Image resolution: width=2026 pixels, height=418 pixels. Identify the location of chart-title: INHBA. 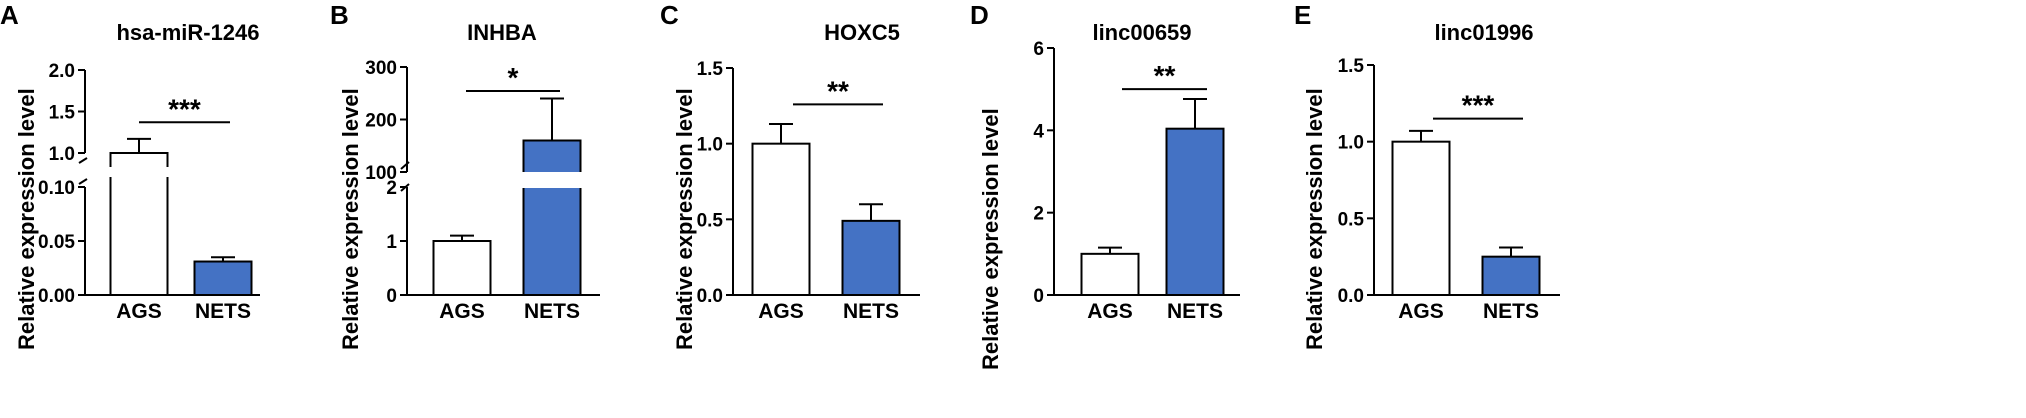
(502, 32).